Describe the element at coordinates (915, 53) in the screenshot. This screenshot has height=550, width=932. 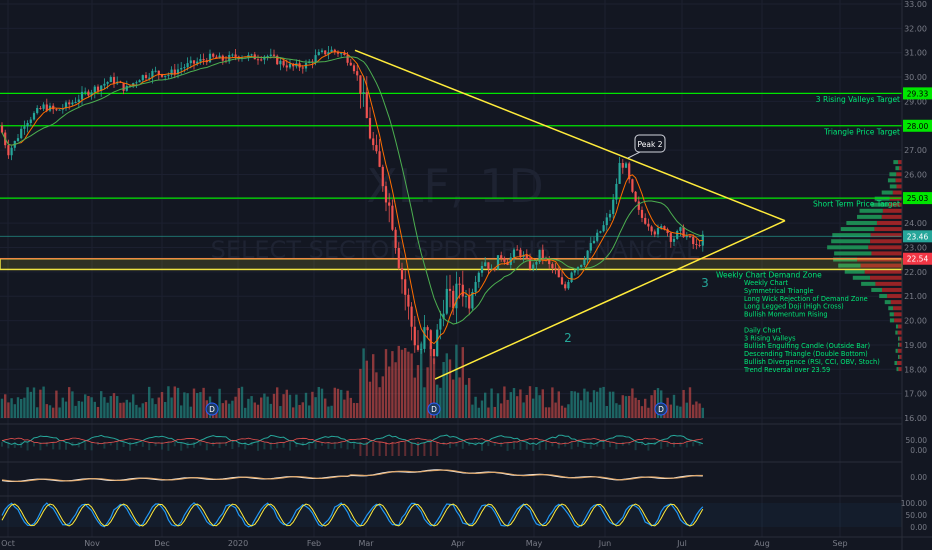
I see `price-tick-label: 31.00` at that location.